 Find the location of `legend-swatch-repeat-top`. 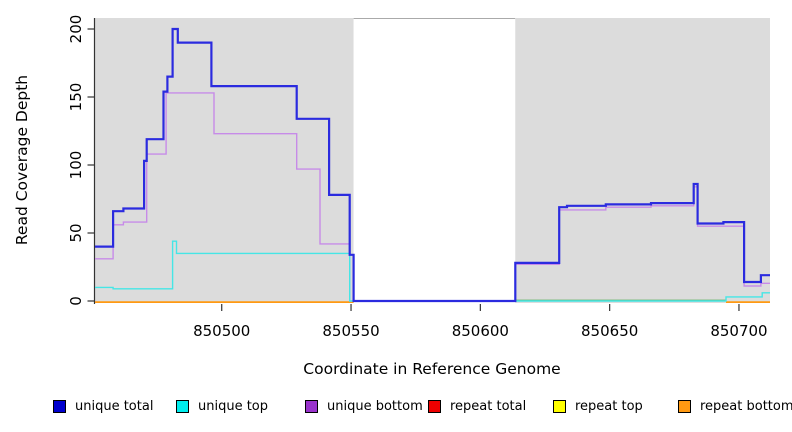

legend-swatch-repeat-top is located at coordinates (559, 406).